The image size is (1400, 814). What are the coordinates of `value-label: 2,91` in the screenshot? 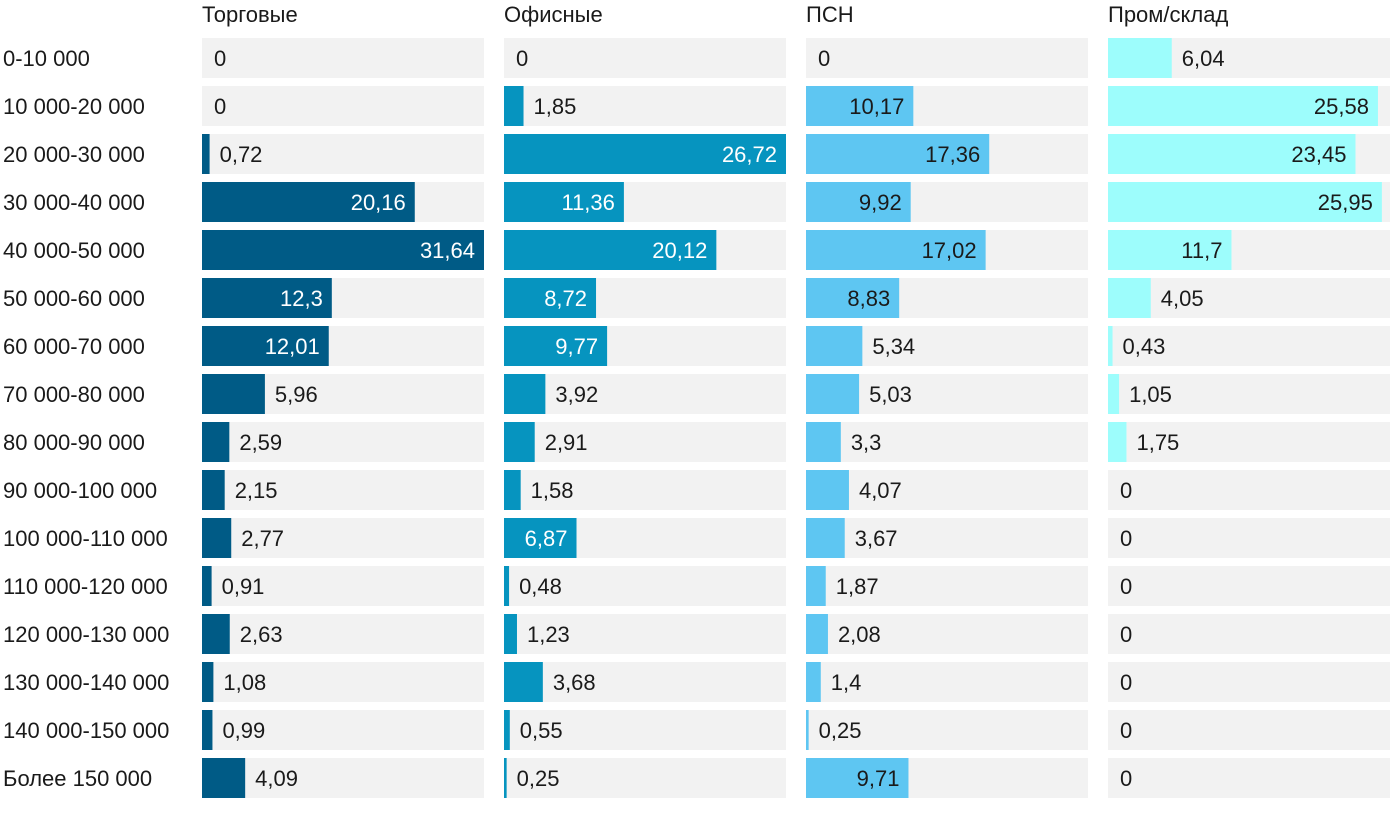 It's located at (566, 442).